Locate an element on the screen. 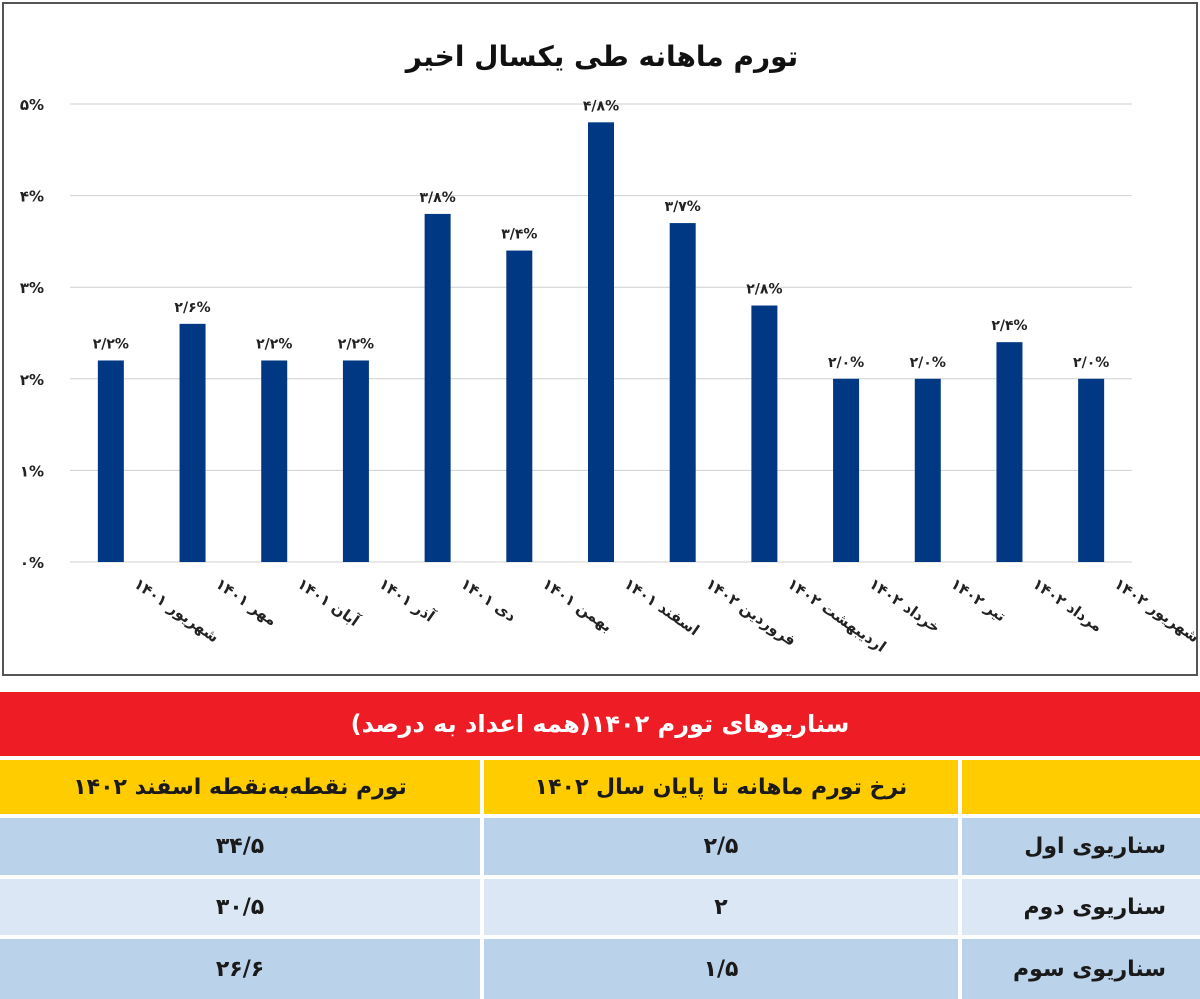 This screenshot has height=999, width=1200. table-row: سناریوی دوم ۲ ۳۰/۵ is located at coordinates (600, 907).